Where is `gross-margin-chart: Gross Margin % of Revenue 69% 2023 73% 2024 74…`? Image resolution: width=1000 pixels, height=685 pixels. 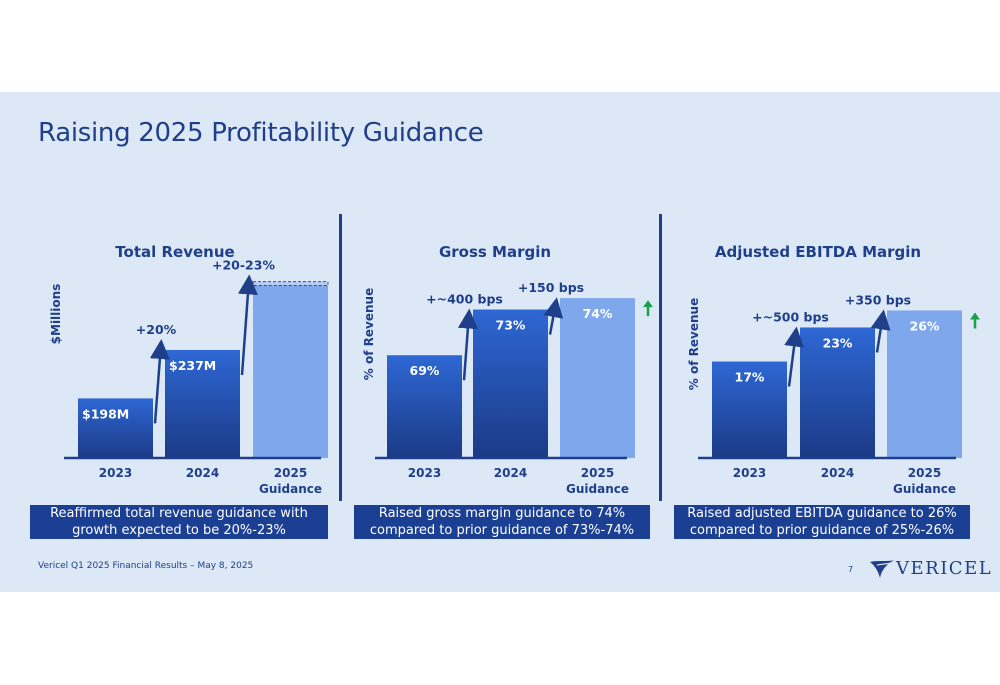 gross-margin-chart: Gross Margin % of Revenue 69% 2023 73% 2024 74… is located at coordinates (505, 359).